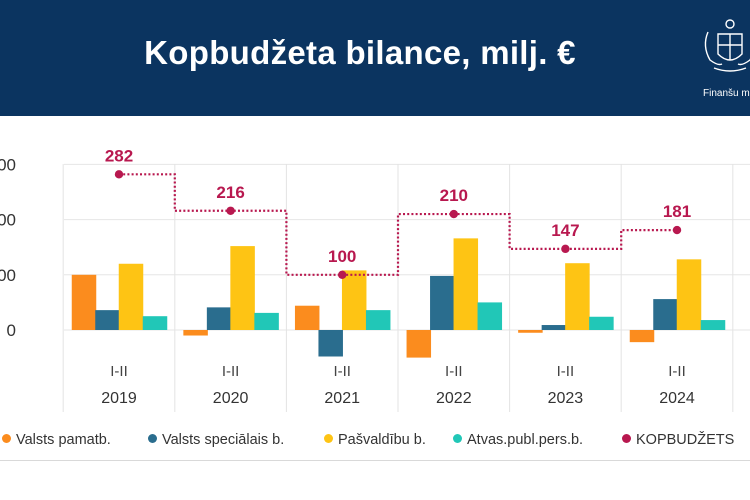 The width and height of the screenshot is (750, 500). I want to click on total-data-label-2021: 100, so click(342, 256).